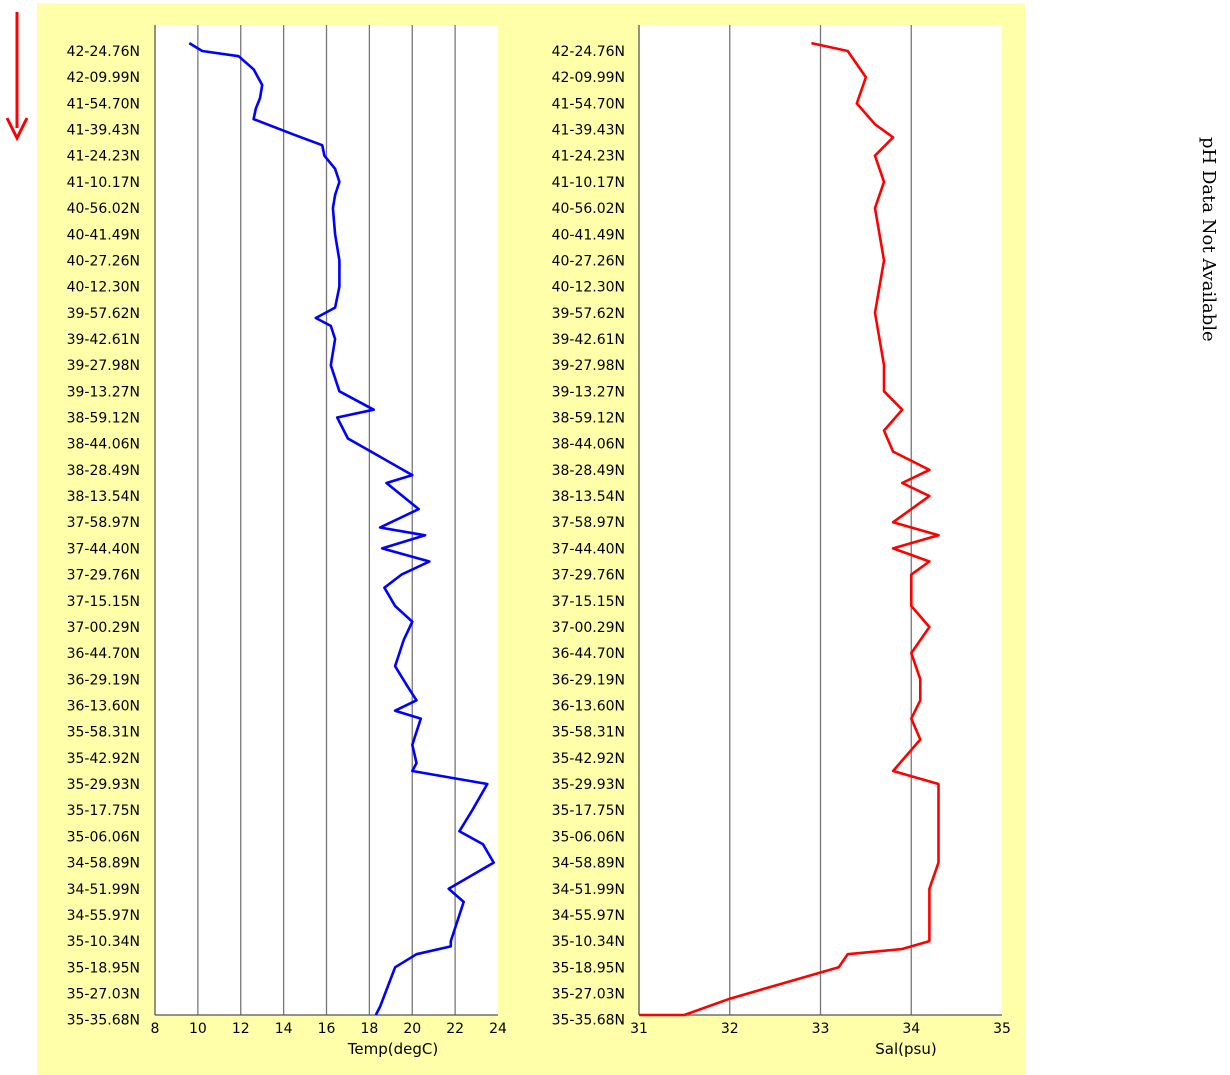 The width and height of the screenshot is (1230, 1075). I want to click on sal-y-tick-label: 39-57.62N, so click(588, 314).